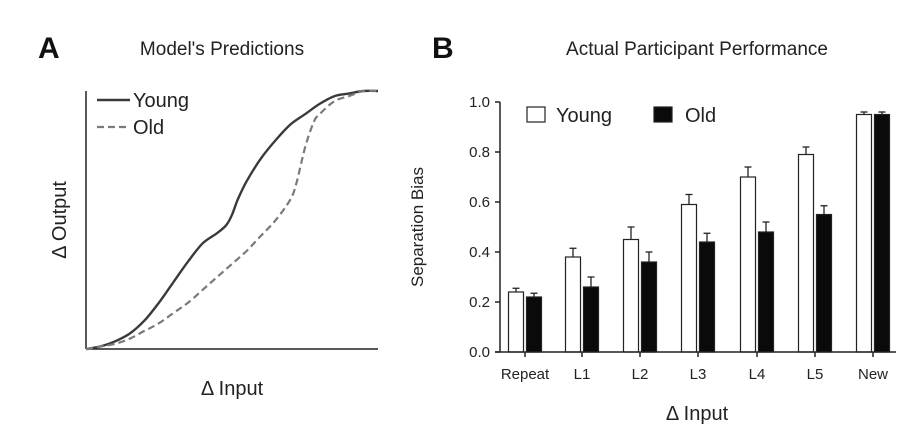  What do you see at coordinates (649, 307) in the screenshot?
I see `old-bar-l2` at bounding box center [649, 307].